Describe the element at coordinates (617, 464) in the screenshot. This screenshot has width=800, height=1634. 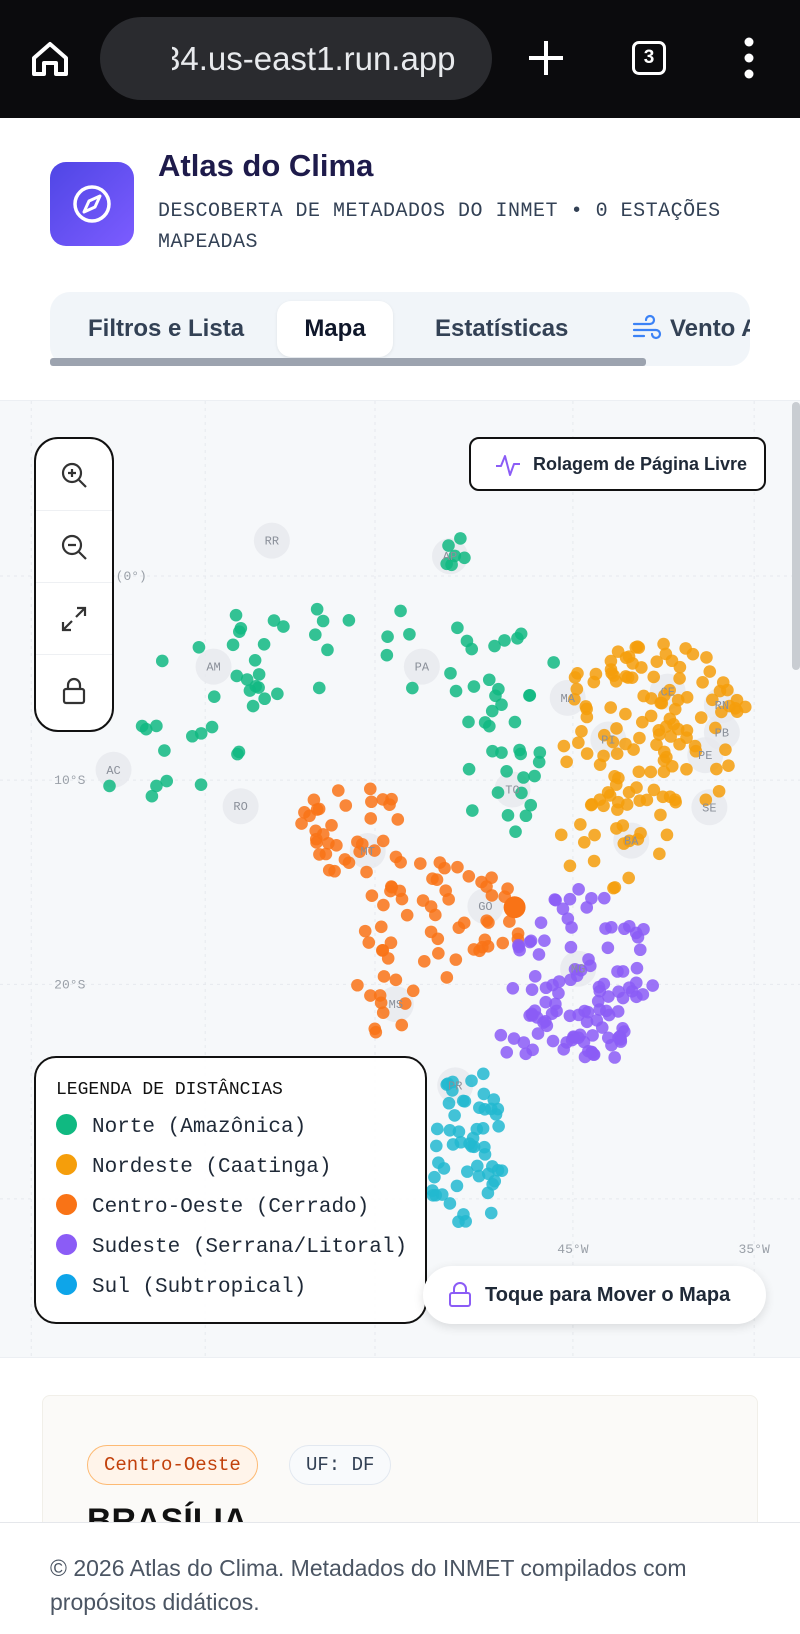
I see `scroll-mode-button: Rolagem de Página Livre` at that location.